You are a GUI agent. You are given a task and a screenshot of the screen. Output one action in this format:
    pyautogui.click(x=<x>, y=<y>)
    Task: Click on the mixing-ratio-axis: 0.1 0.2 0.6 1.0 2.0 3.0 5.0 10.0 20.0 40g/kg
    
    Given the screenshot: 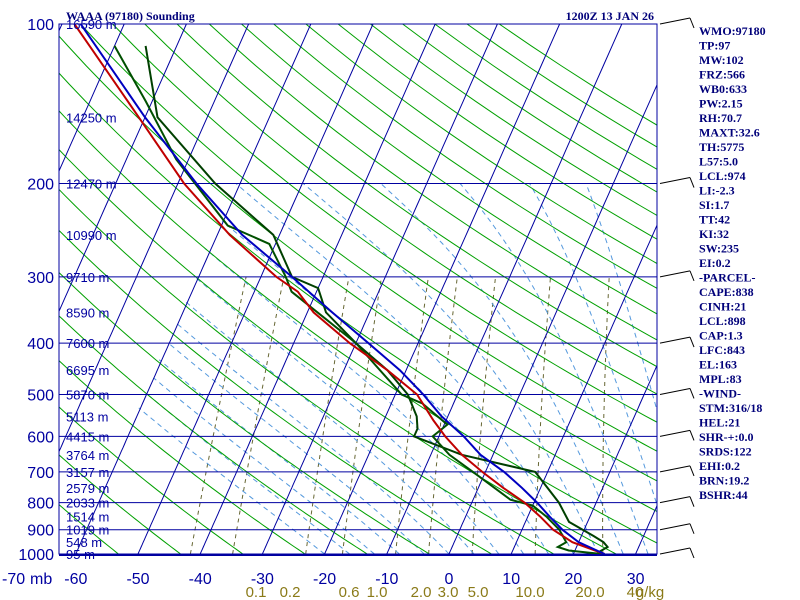 What is the action you would take?
    pyautogui.click(x=455, y=592)
    